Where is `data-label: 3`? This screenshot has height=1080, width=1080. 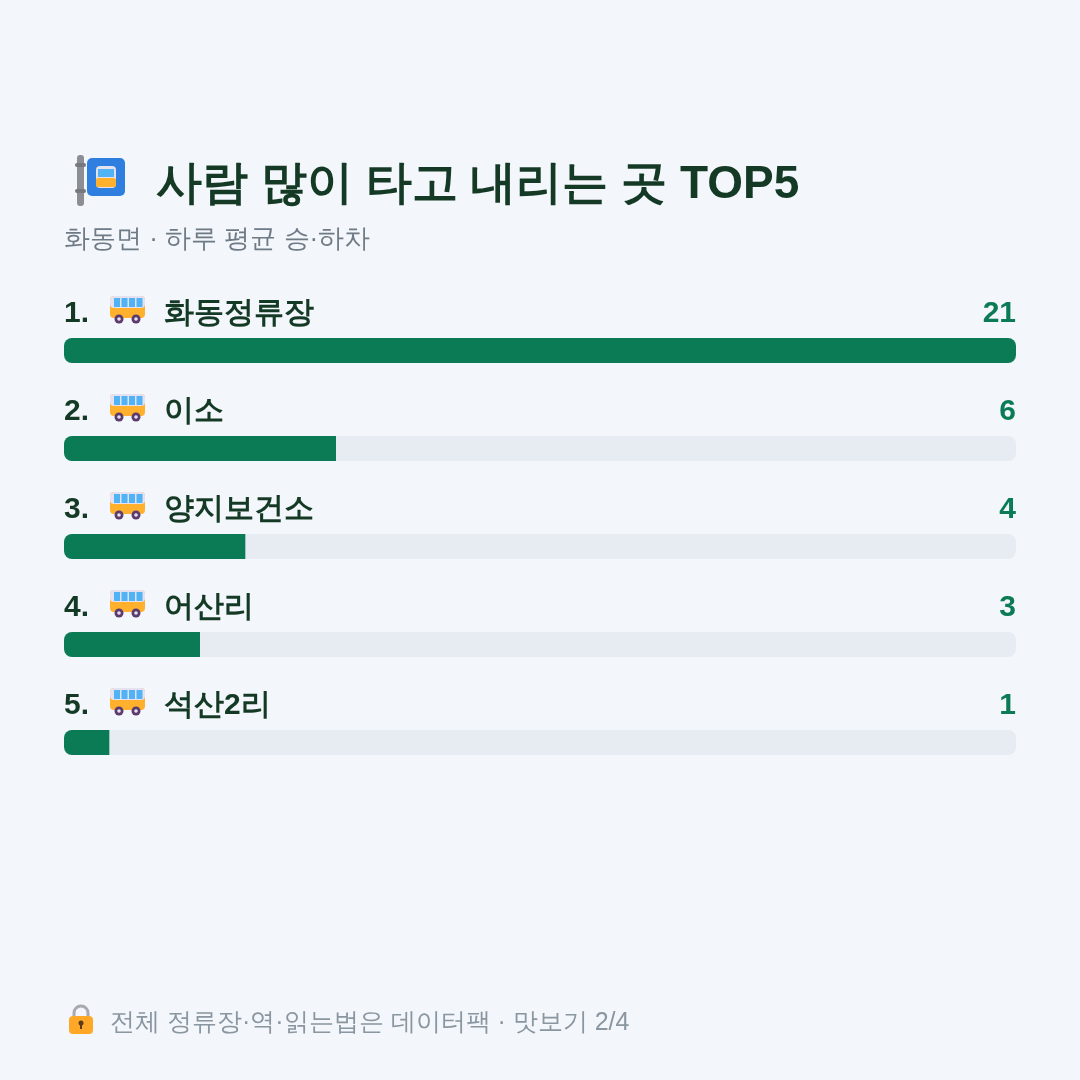
data-label: 3 is located at coordinates (1007, 605).